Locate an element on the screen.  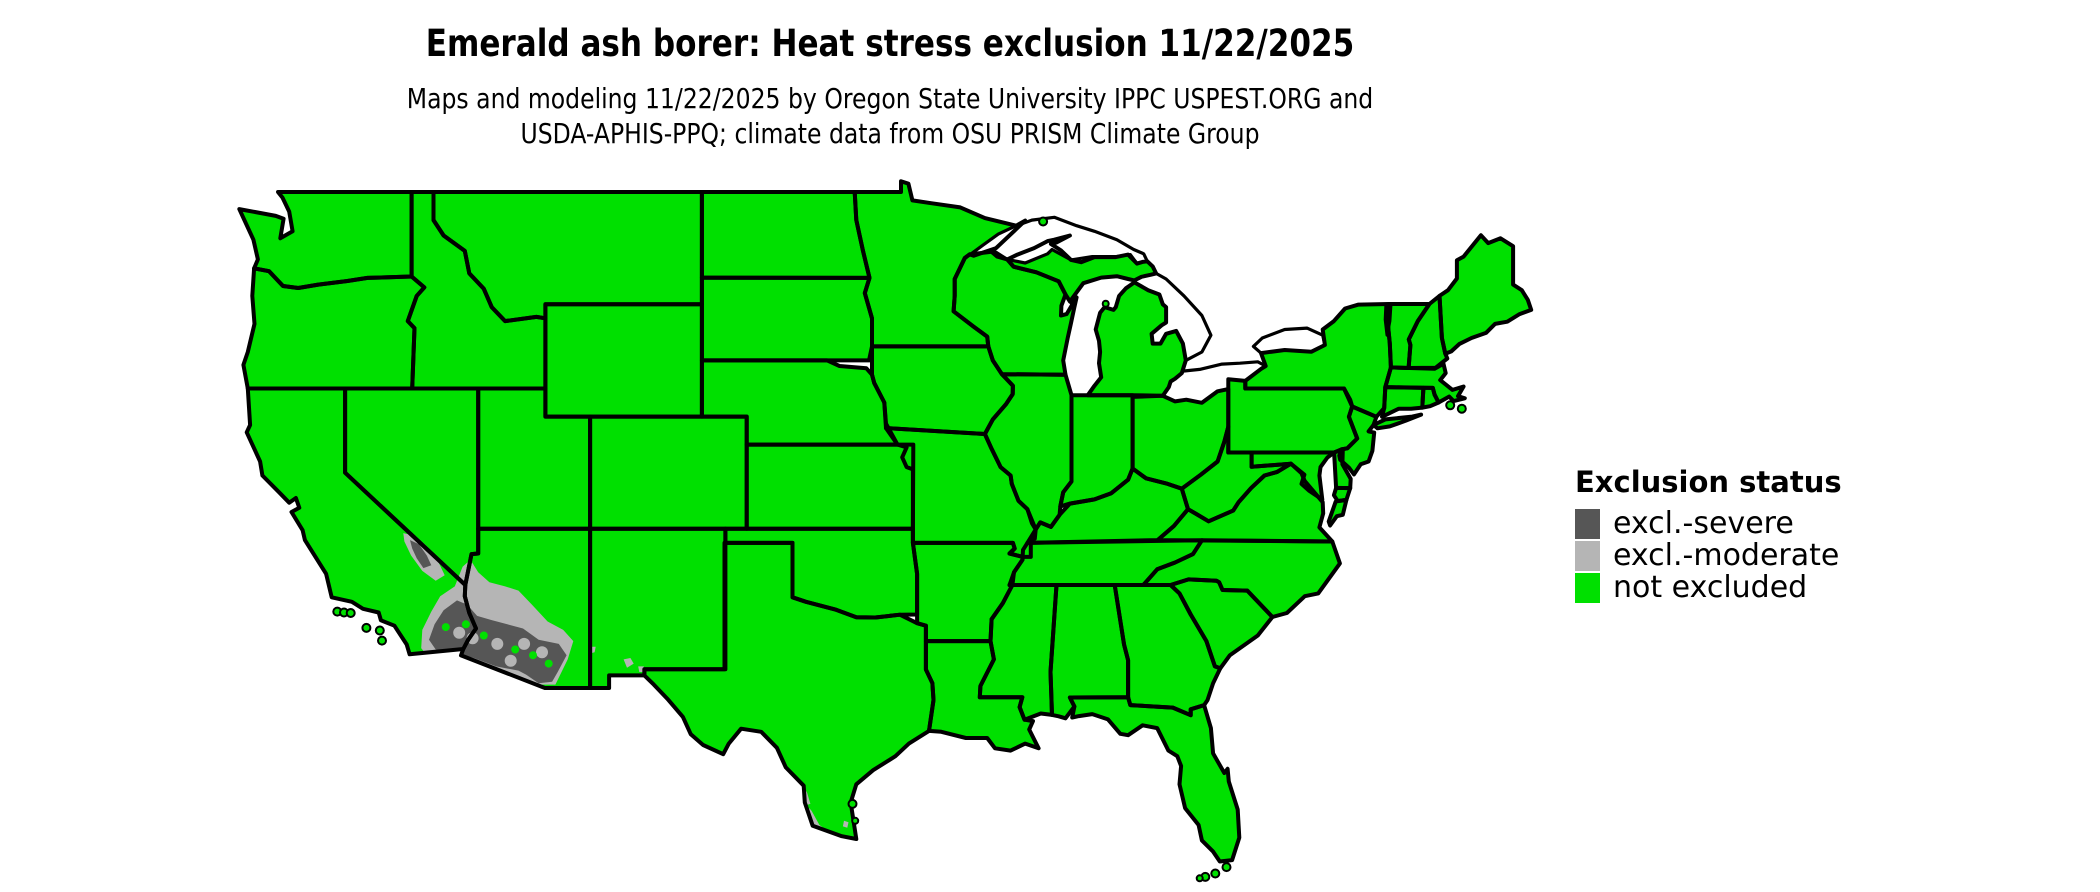
legend-item-moderate: excl.-moderate is located at coordinates (1815, 556).